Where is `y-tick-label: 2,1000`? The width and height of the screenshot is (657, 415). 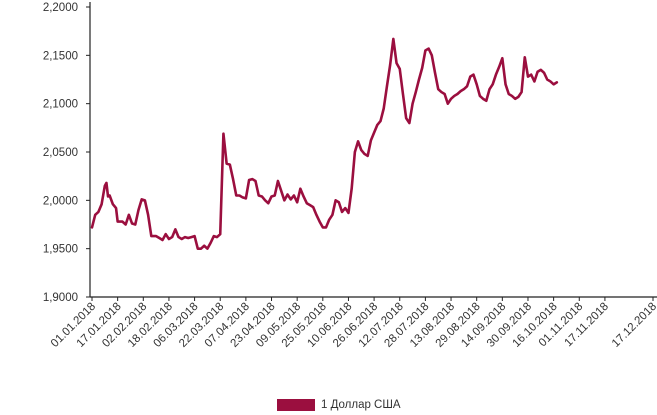
y-tick-label: 2,1000 is located at coordinates (60, 105).